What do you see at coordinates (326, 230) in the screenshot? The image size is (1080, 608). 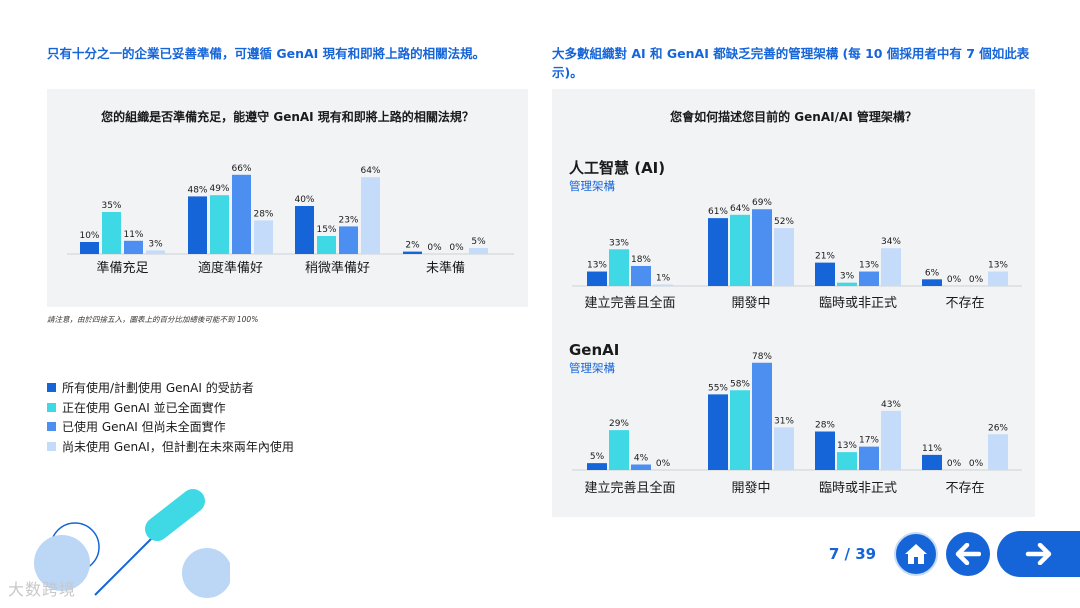 I see `bar-value-label: 15%` at bounding box center [326, 230].